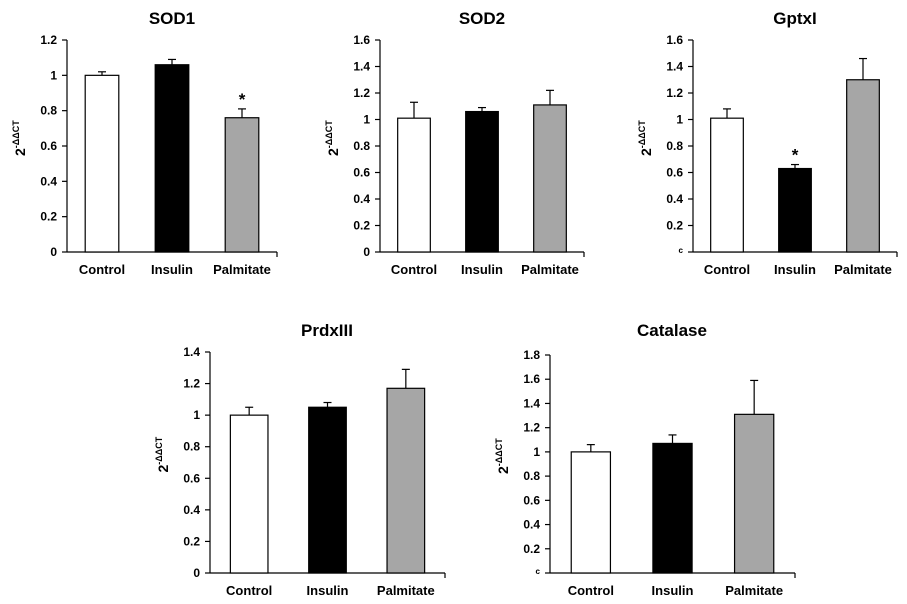 The height and width of the screenshot is (604, 907). I want to click on chart-title: Catalase, so click(672, 330).